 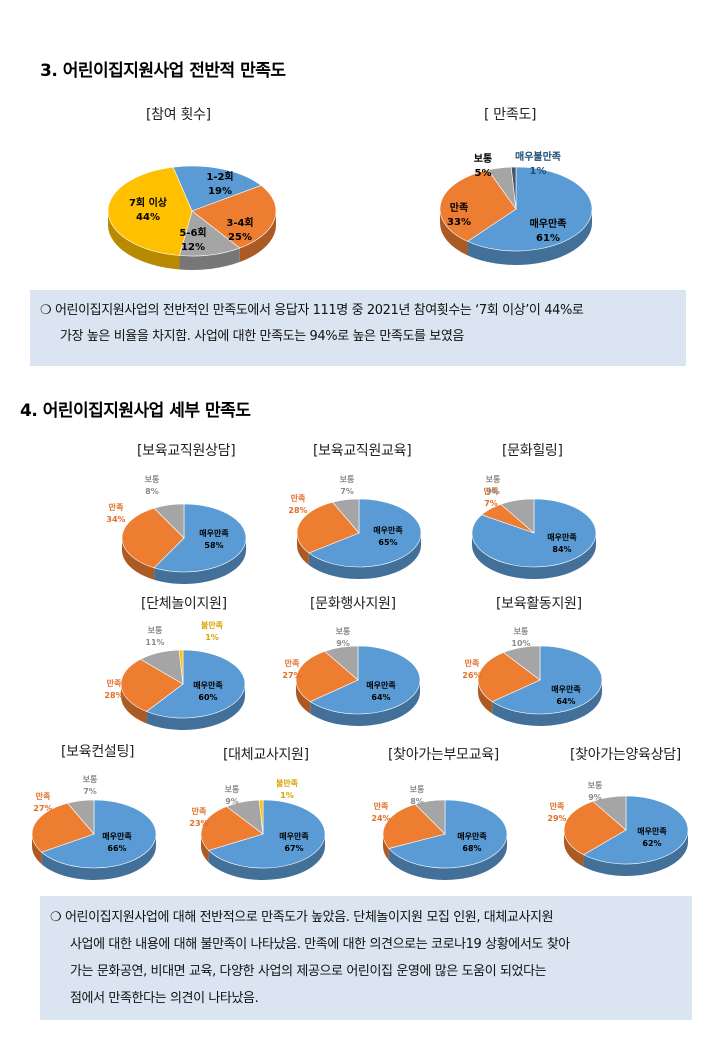 I want to click on slice-value-label: 58%, so click(x=213, y=545).